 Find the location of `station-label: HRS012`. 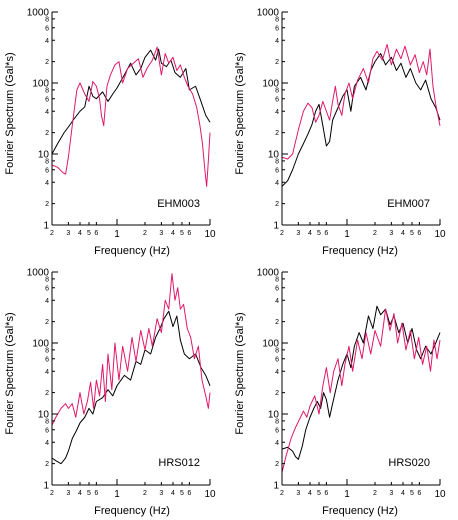

station-label: HRS012 is located at coordinates (179, 463).